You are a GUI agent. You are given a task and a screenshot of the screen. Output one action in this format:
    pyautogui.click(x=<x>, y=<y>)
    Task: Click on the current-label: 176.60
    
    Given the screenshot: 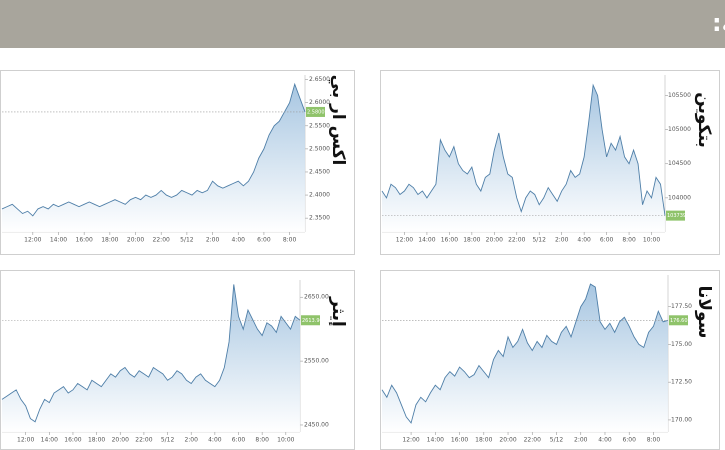 What is the action you would take?
    pyautogui.click(x=679, y=321)
    